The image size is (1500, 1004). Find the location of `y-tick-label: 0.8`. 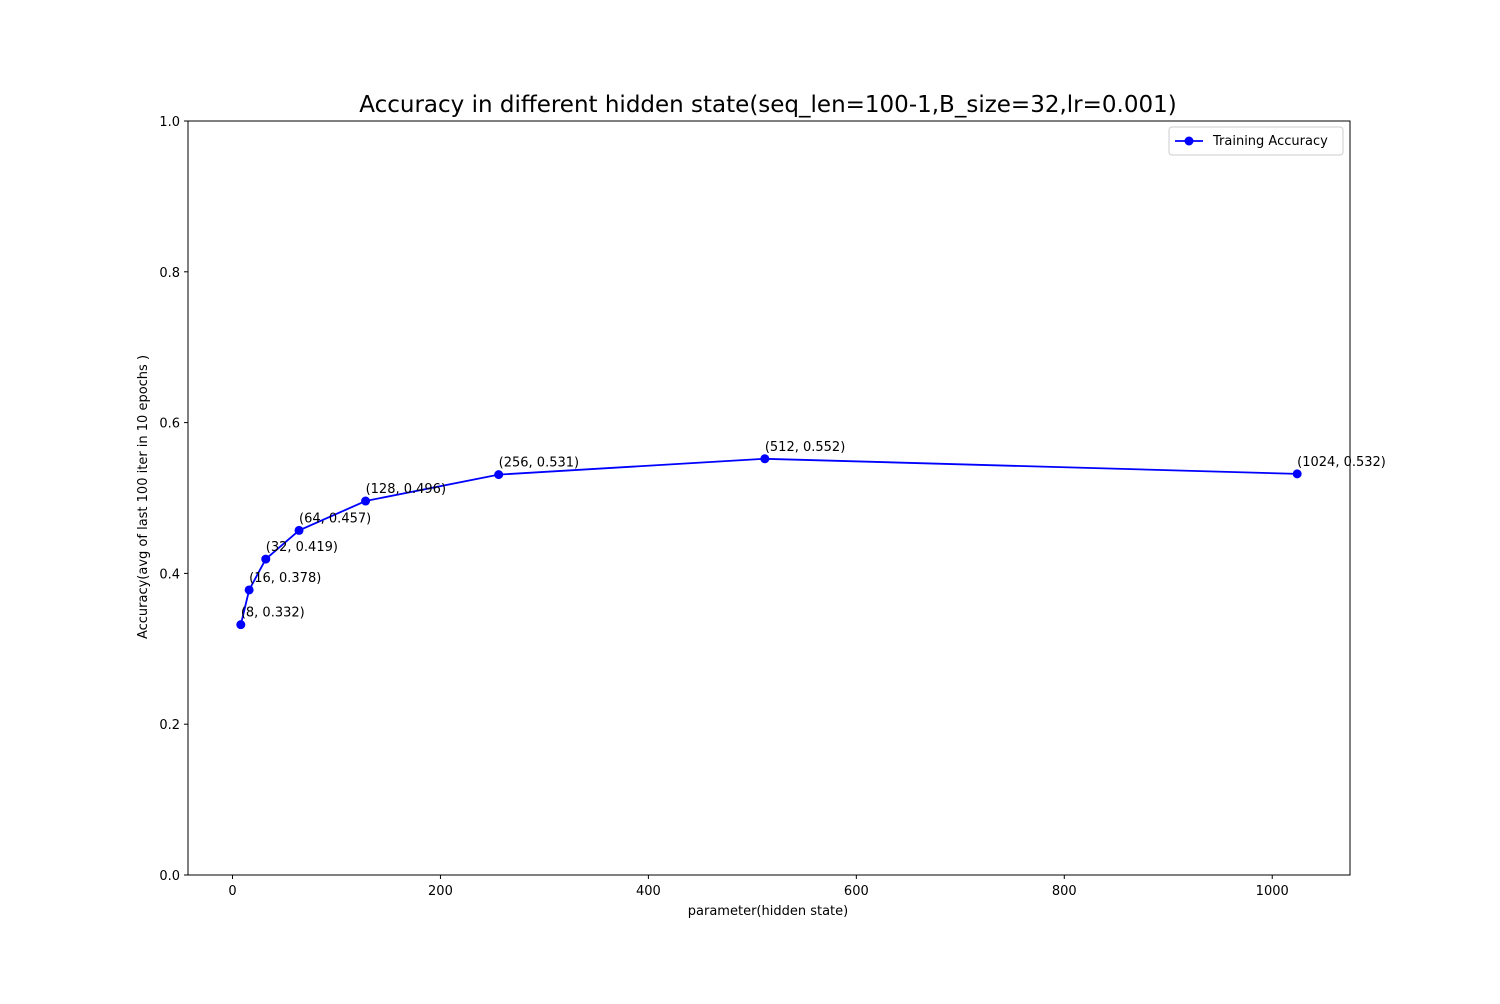

y-tick-label: 0.8 is located at coordinates (169, 273).